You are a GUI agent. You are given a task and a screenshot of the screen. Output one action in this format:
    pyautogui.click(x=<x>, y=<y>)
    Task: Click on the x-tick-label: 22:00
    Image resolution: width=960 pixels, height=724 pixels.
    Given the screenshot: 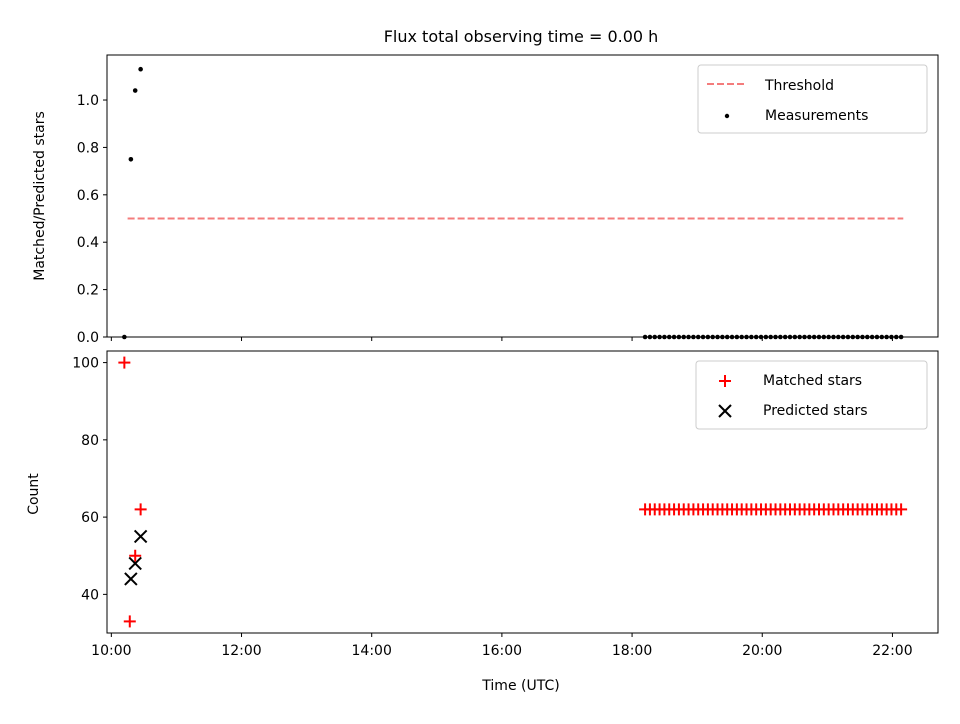 What is the action you would take?
    pyautogui.click(x=892, y=651)
    